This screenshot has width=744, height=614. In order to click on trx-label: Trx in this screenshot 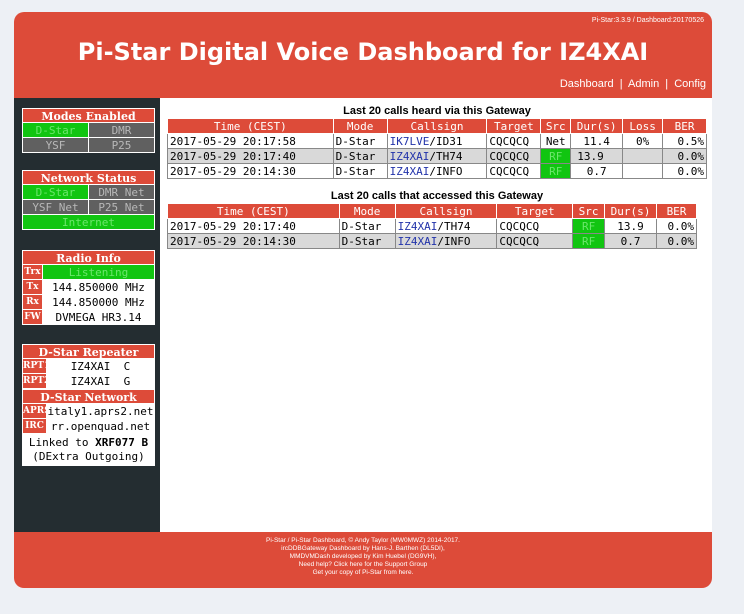, I will do `click(33, 272)`.